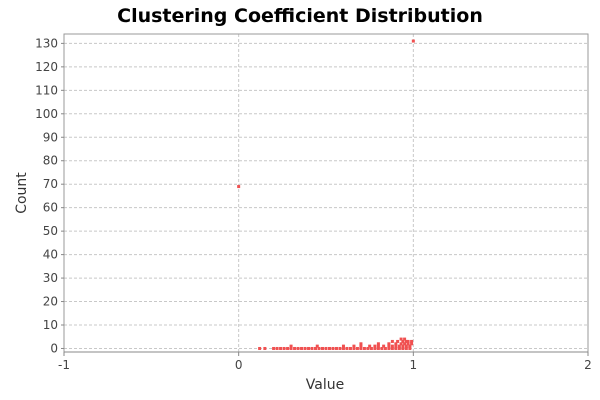 The image size is (600, 400). I want to click on y-tick-label: 80, so click(50, 161).